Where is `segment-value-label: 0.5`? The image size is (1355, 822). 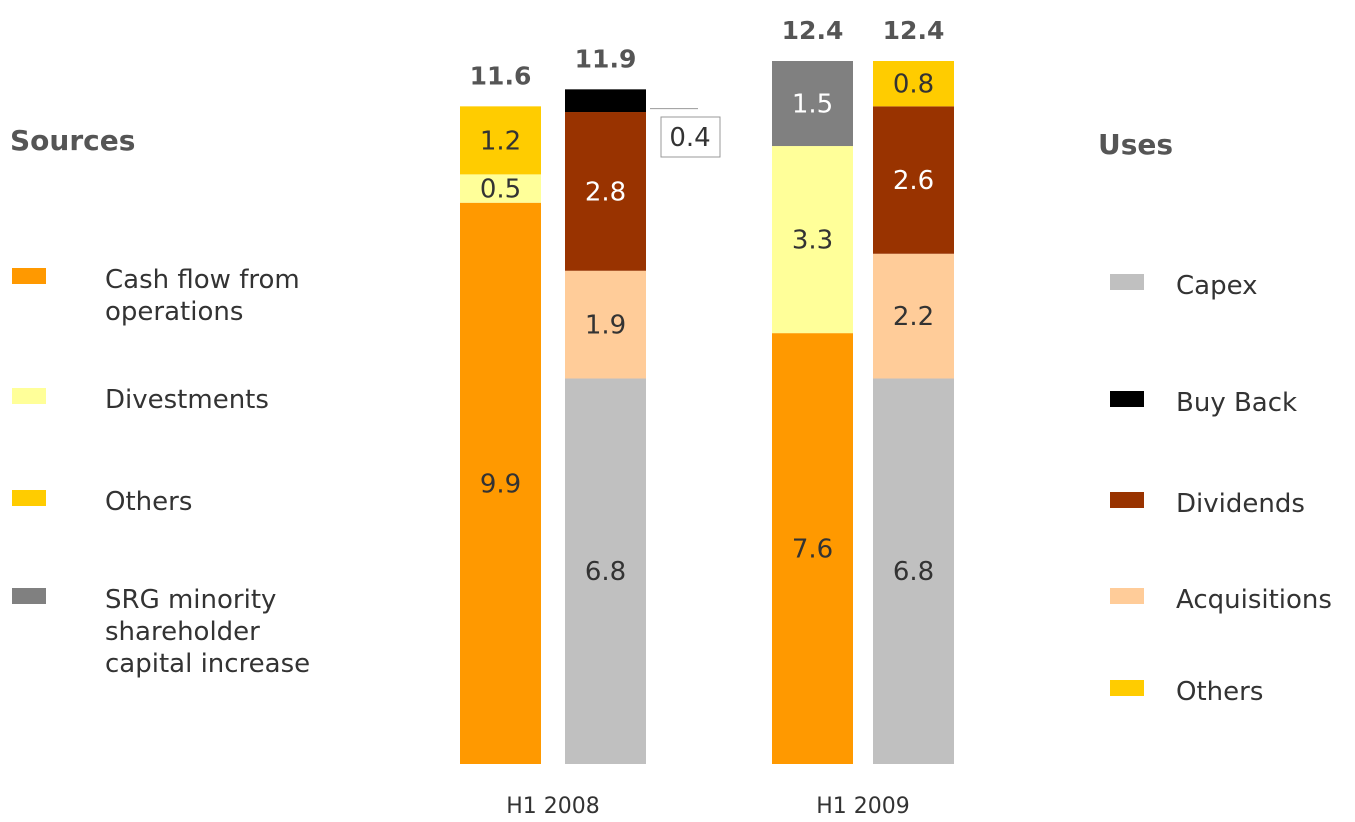 segment-value-label: 0.5 is located at coordinates (500, 190).